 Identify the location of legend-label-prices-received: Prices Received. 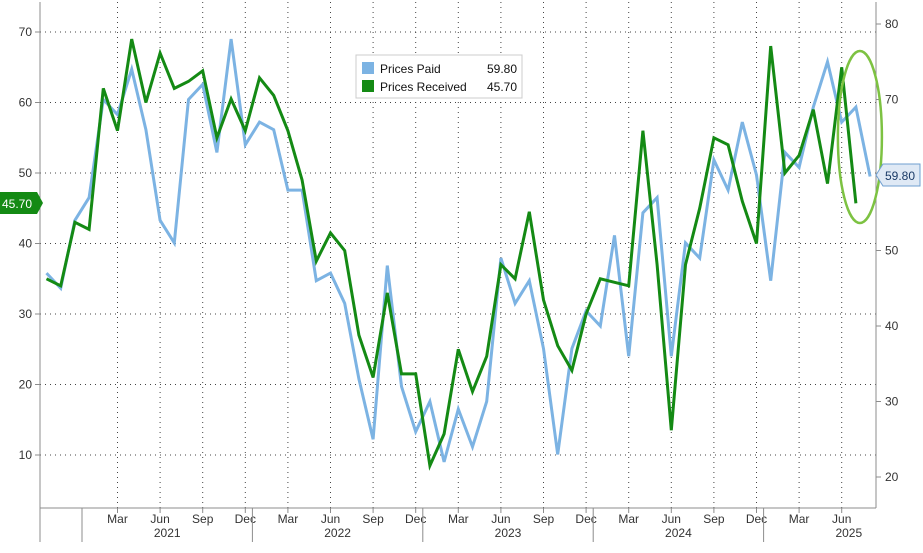
(423, 87).